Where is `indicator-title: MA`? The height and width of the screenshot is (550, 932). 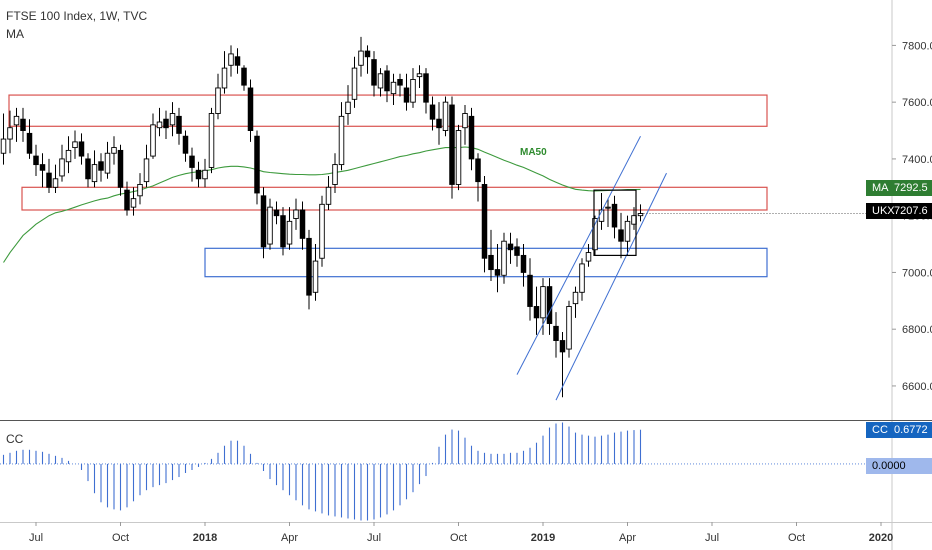 indicator-title: MA is located at coordinates (15, 34).